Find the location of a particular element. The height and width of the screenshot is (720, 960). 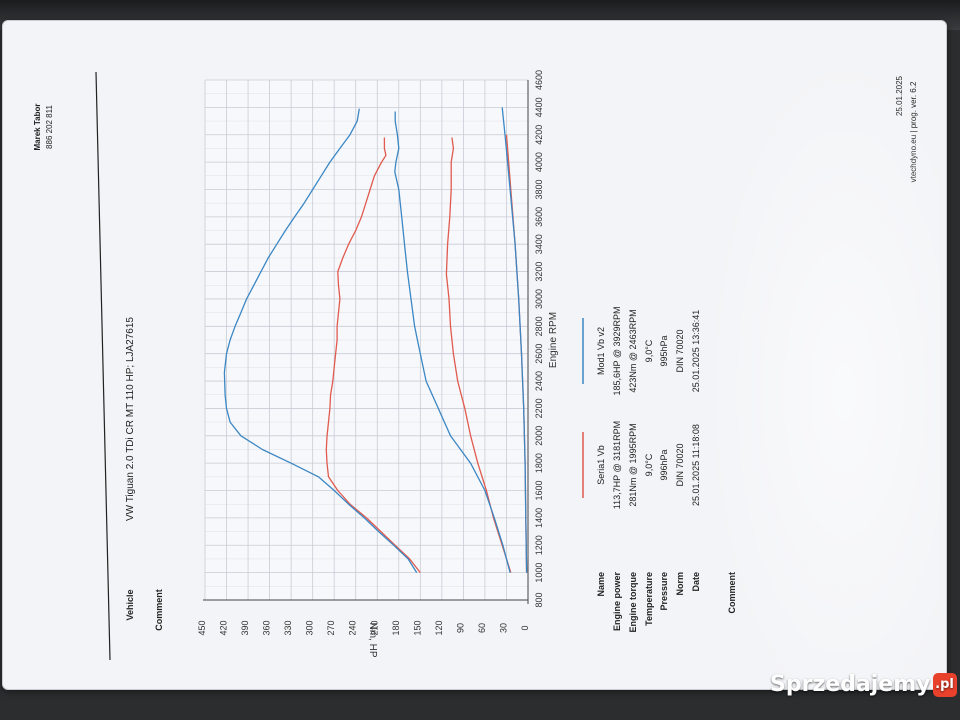

result-value-series1: Seria1 Vb is located at coordinates (601, 465).